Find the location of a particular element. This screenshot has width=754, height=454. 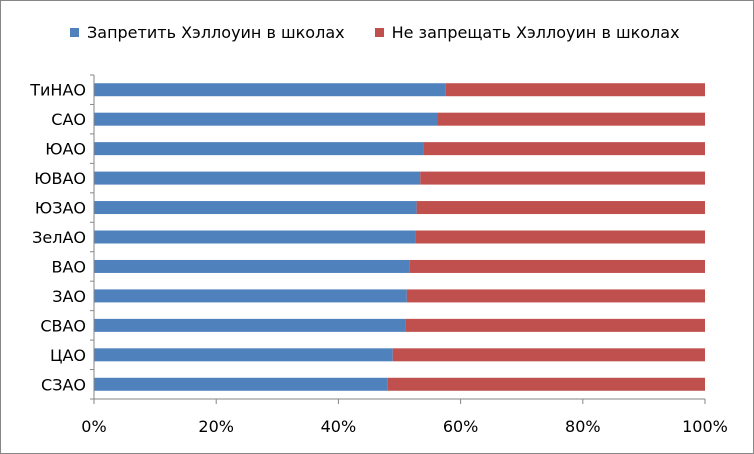

x-tick-label-5: 100% is located at coordinates (705, 426).